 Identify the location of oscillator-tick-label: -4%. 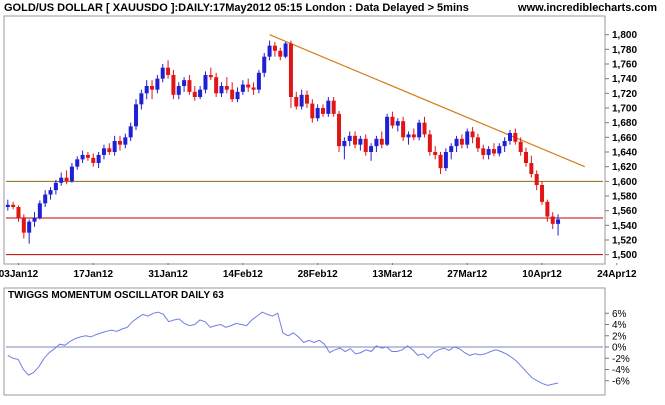
(621, 370).